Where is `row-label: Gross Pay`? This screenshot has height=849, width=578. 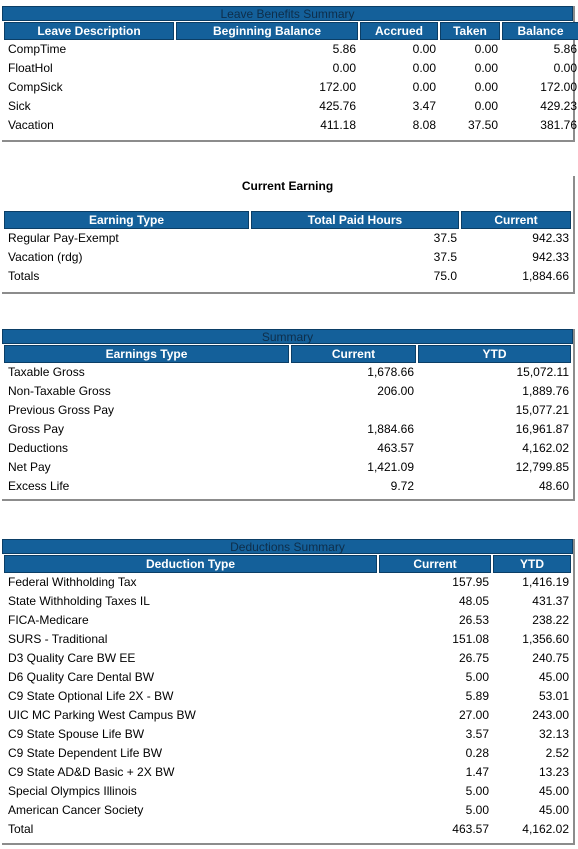 row-label: Gross Pay is located at coordinates (36, 429).